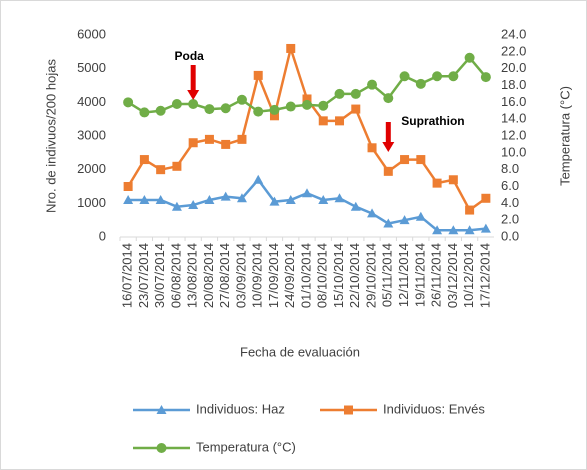 This screenshot has height=470, width=587. What do you see at coordinates (91, 168) in the screenshot?
I see `y-tick-label: 2000` at bounding box center [91, 168].